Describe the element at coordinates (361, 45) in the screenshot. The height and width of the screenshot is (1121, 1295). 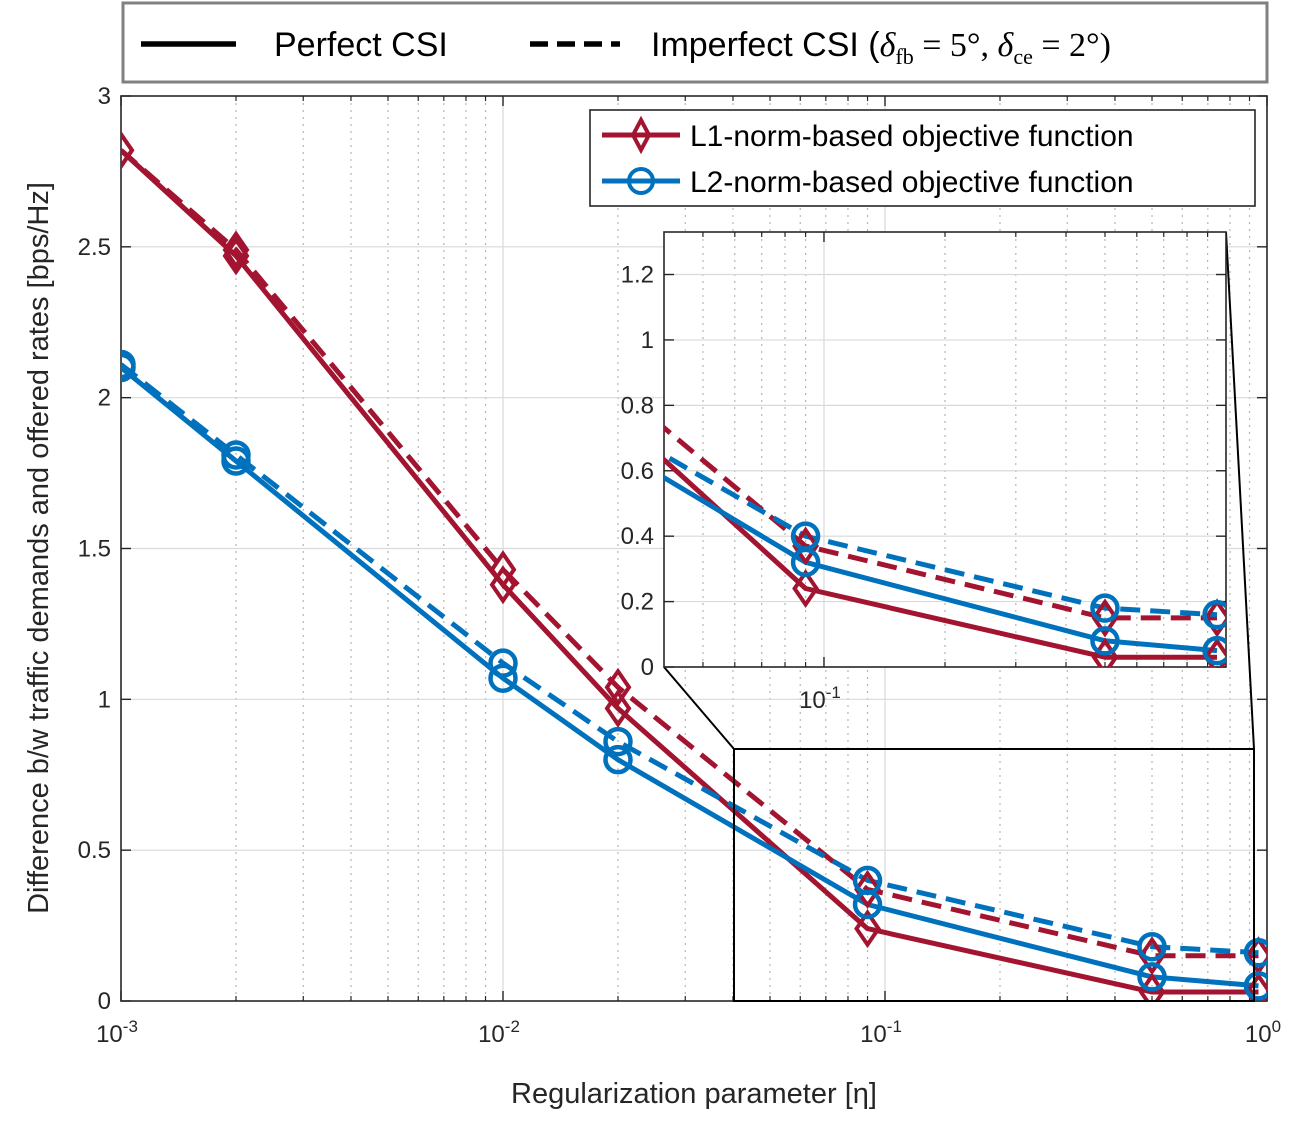
I see `legend-perfect-label: Perfect CSI` at that location.